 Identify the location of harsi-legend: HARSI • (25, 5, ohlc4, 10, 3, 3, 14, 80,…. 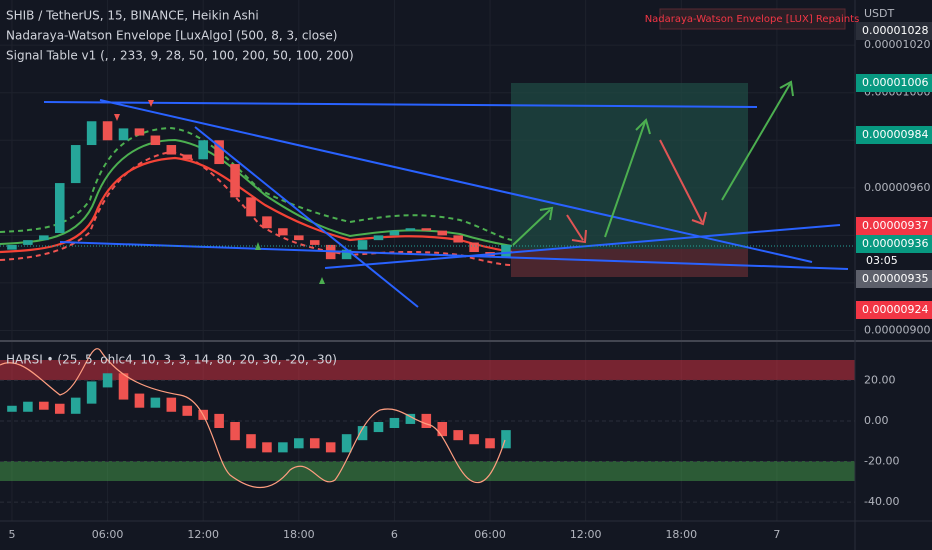
(171, 360).